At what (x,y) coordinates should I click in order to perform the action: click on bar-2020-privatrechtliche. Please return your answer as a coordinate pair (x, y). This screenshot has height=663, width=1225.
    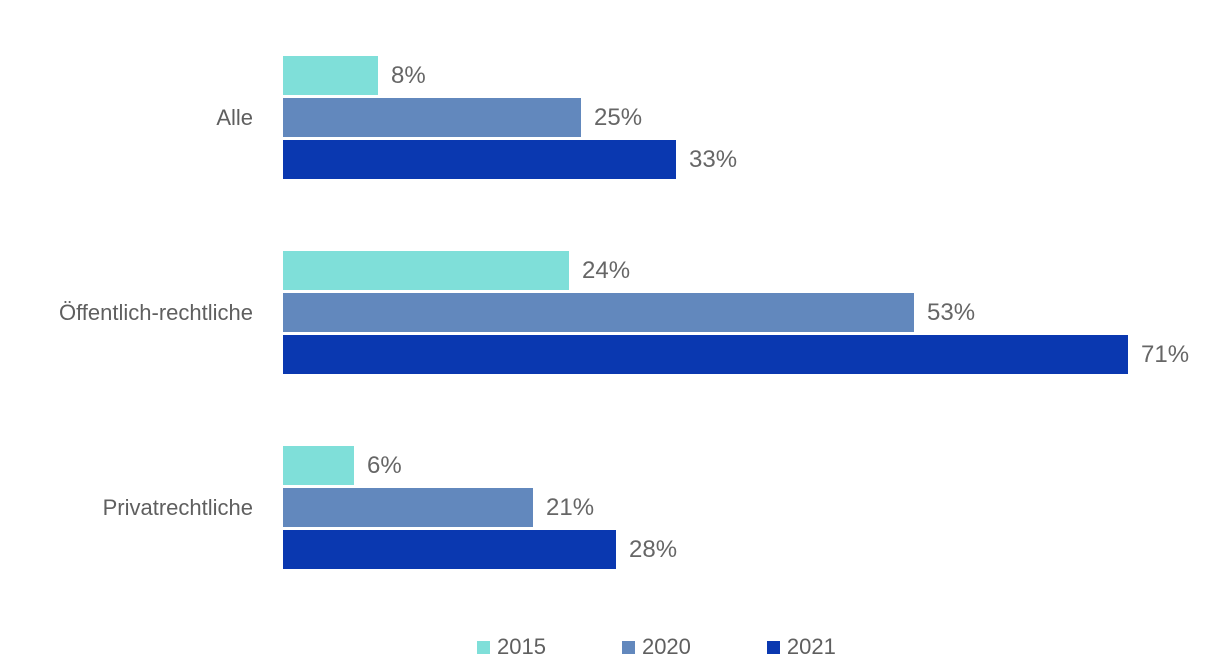
    Looking at the image, I should click on (408, 507).